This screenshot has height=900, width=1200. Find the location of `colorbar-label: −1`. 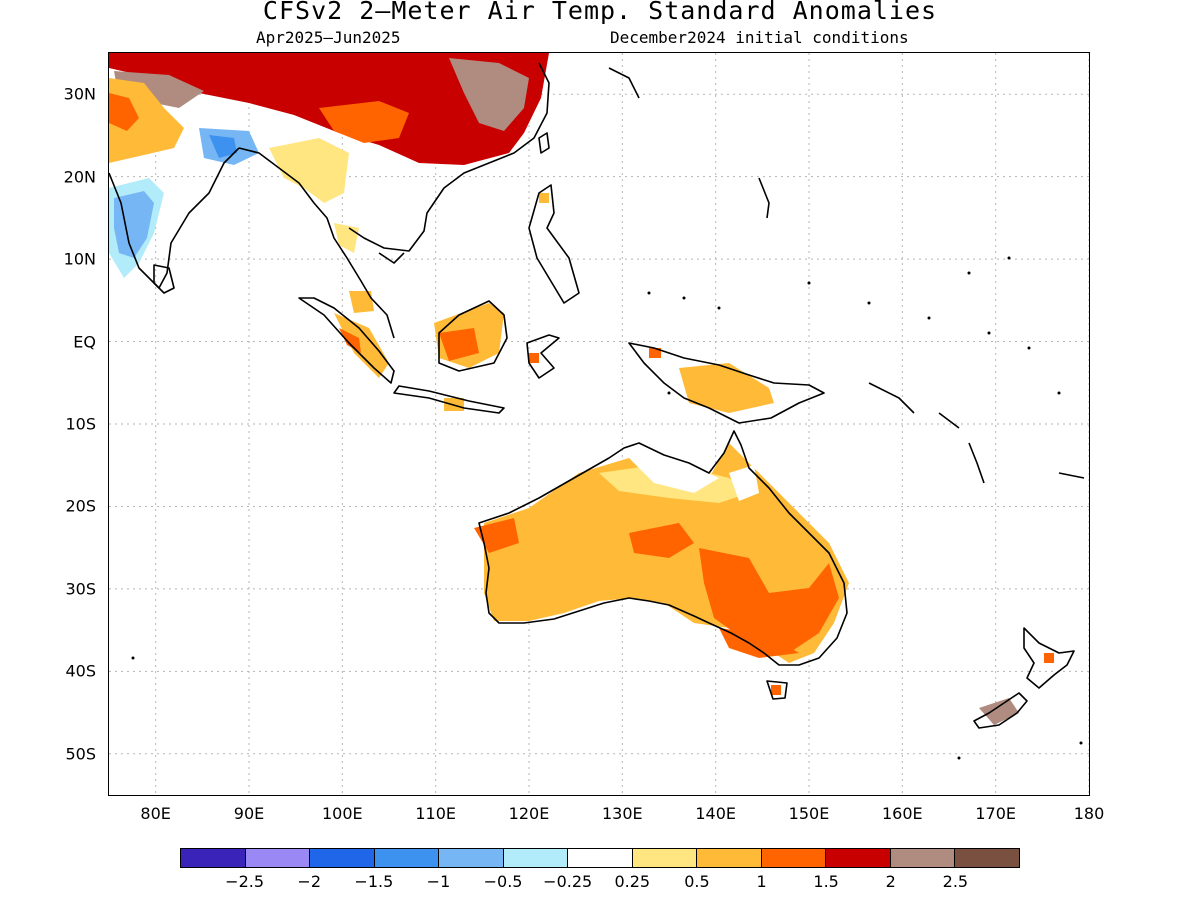

colorbar-label: −1 is located at coordinates (438, 881).